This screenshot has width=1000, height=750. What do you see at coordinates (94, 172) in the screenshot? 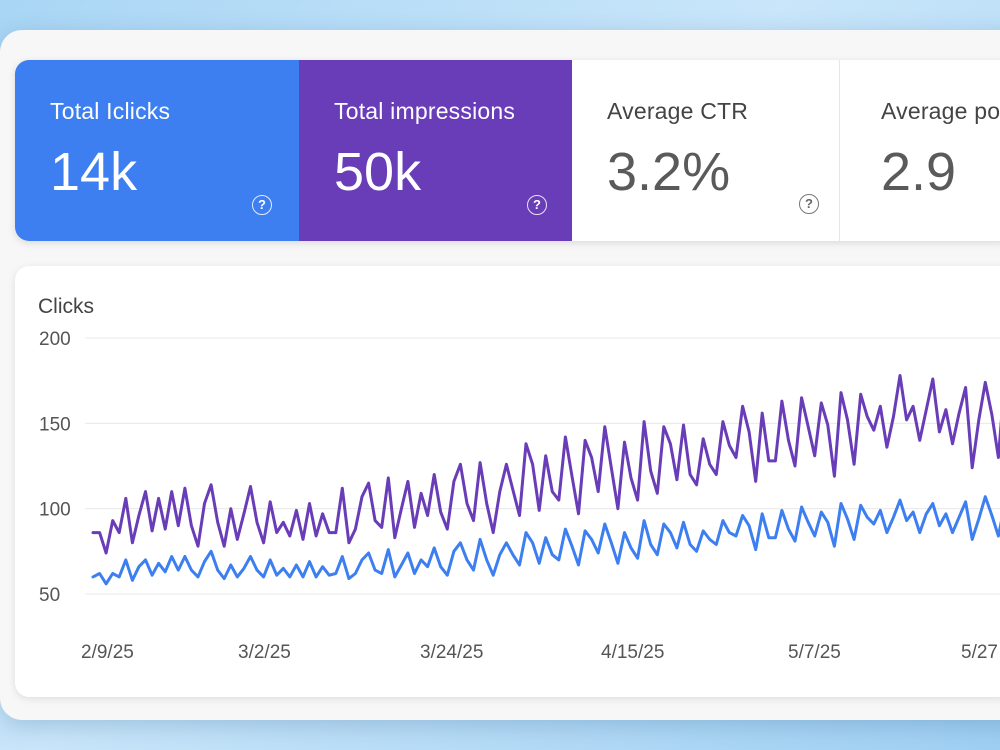
I see `total-clicks-value: 14k` at bounding box center [94, 172].